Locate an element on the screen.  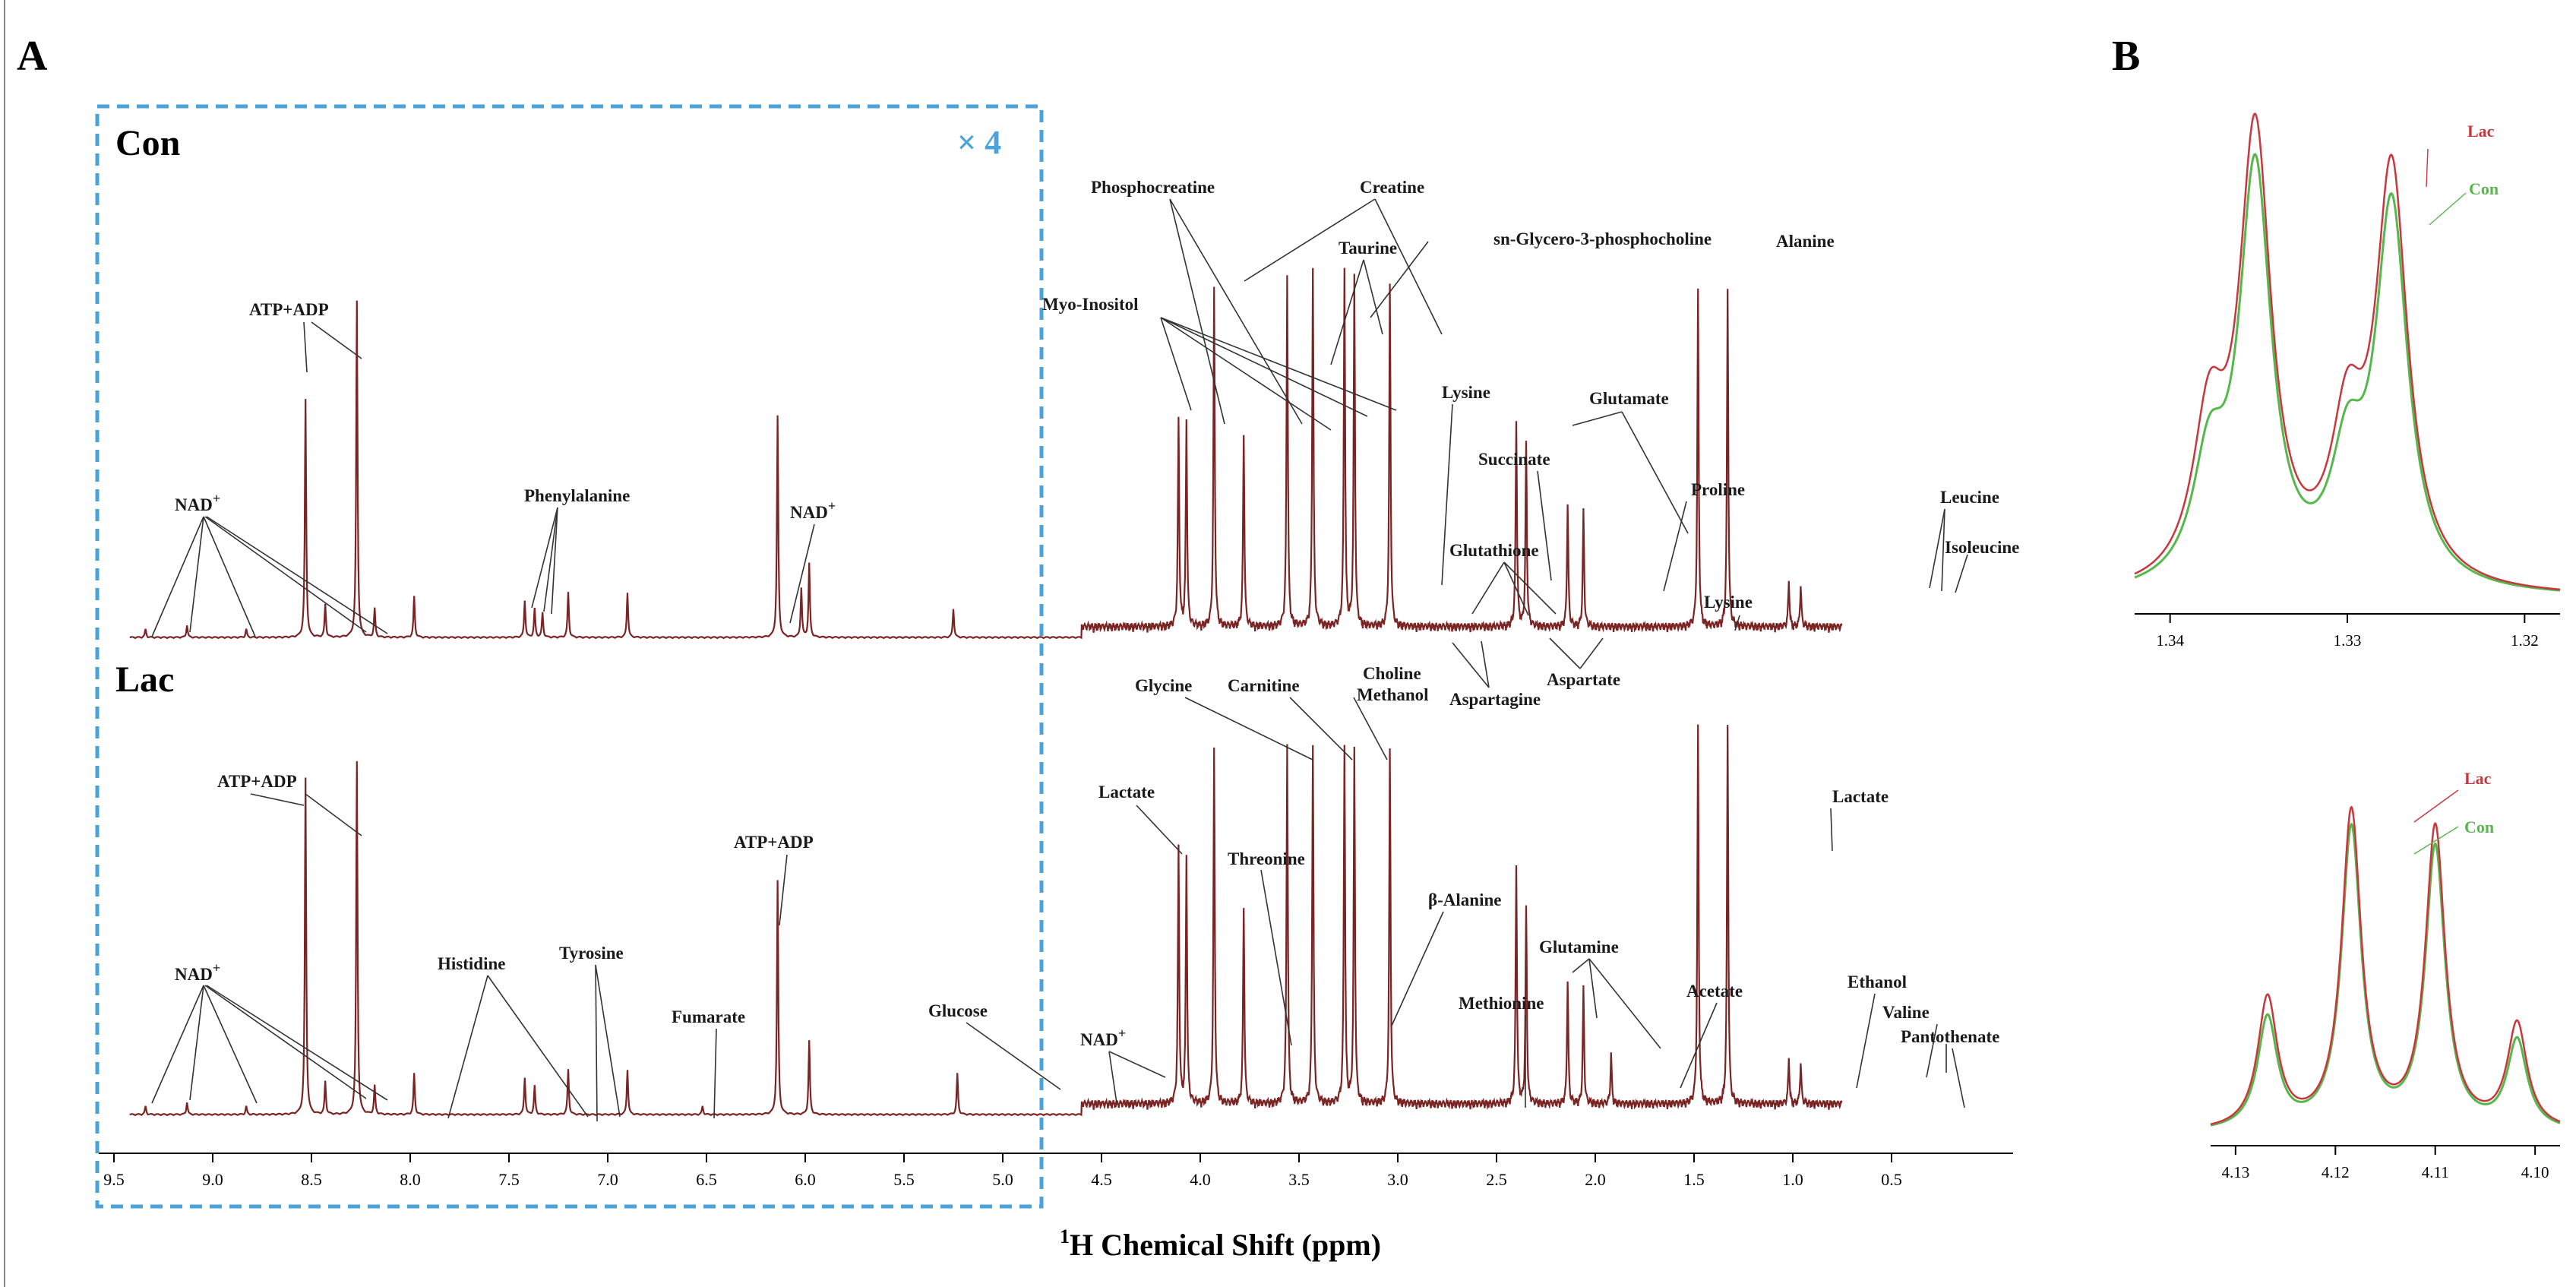
label-lac-nad-right: NAD+ is located at coordinates (1103, 1037).